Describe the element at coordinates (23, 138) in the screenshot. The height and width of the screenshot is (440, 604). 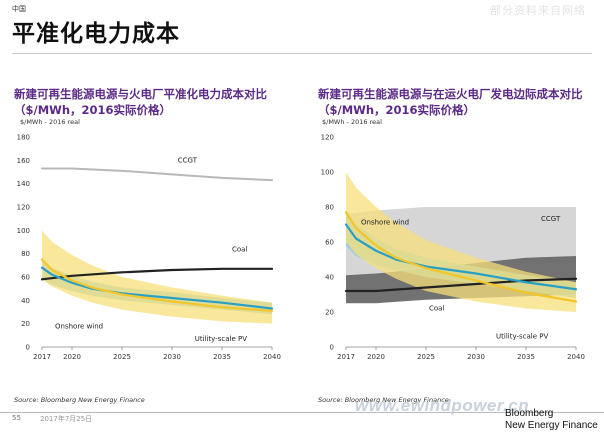
I see `y-tick-label: 180` at that location.